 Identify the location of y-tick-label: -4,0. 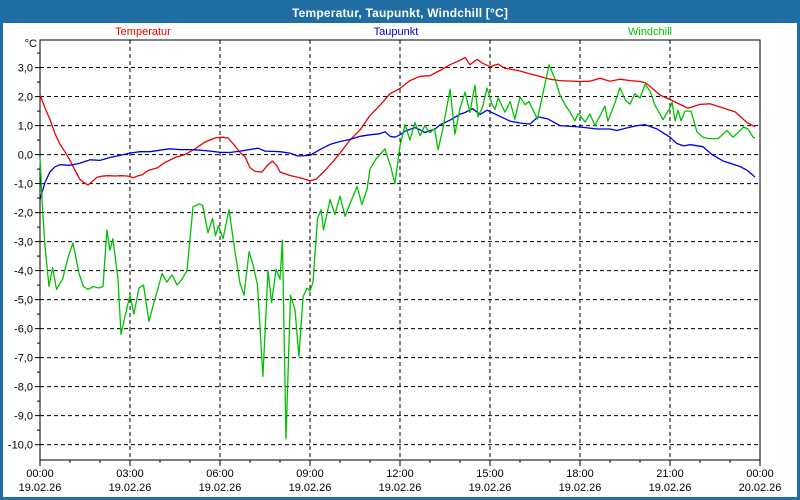
(23, 272).